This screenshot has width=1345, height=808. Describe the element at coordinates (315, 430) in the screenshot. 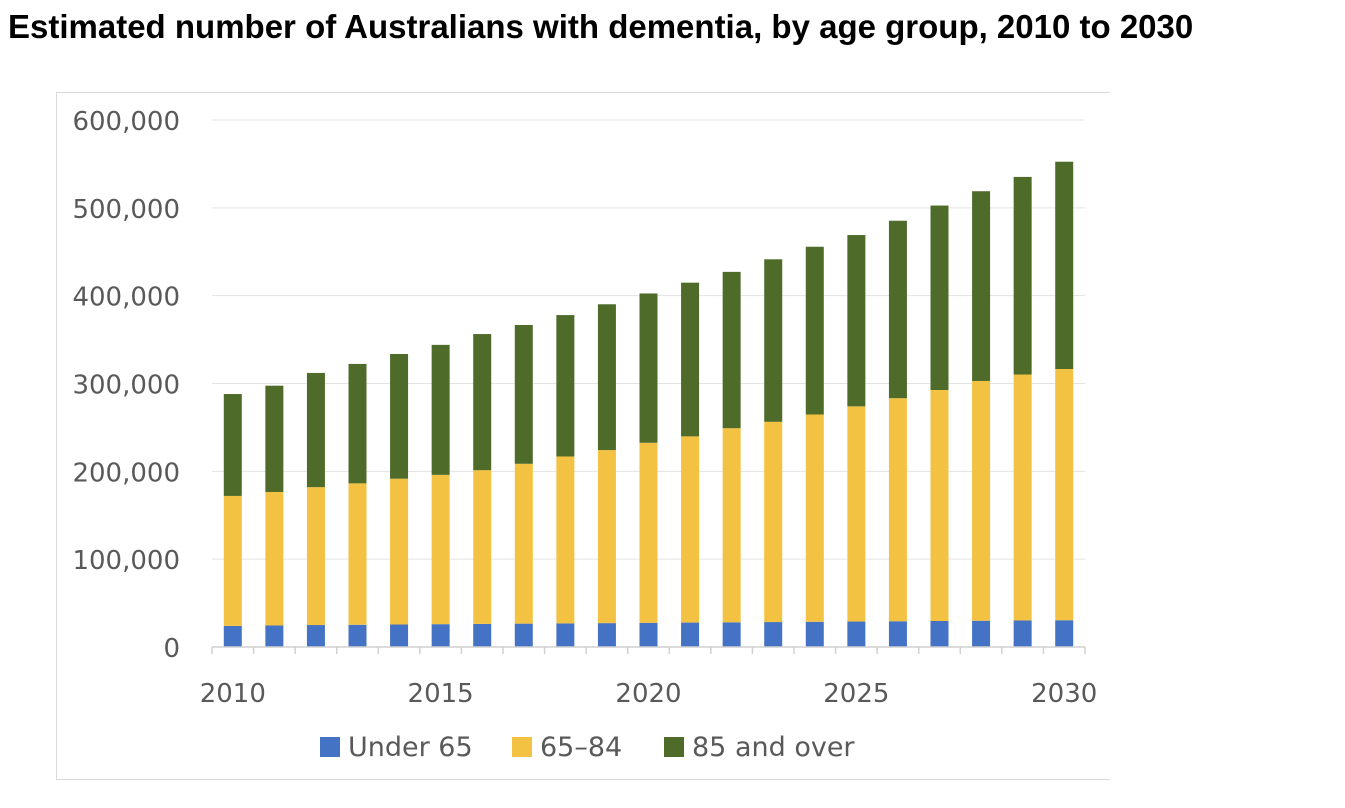

I see `bar-85-and-over-2012` at that location.